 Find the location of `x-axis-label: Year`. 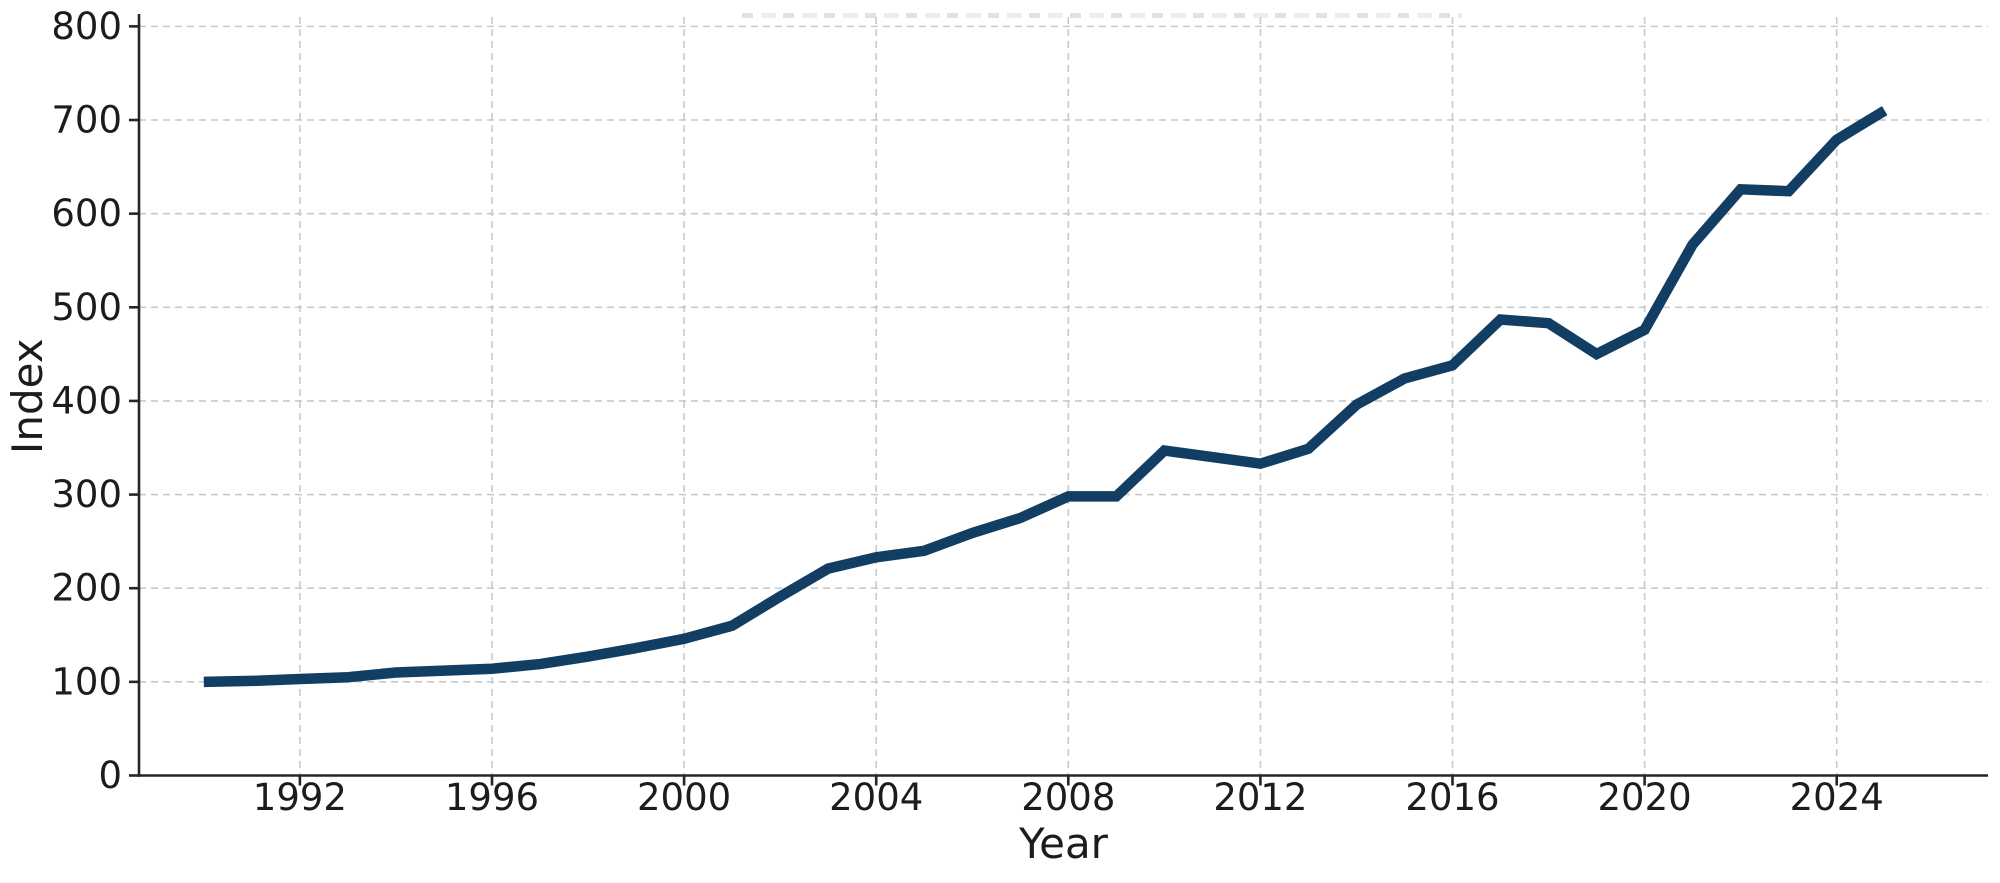

x-axis-label: Year is located at coordinates (1063, 843).